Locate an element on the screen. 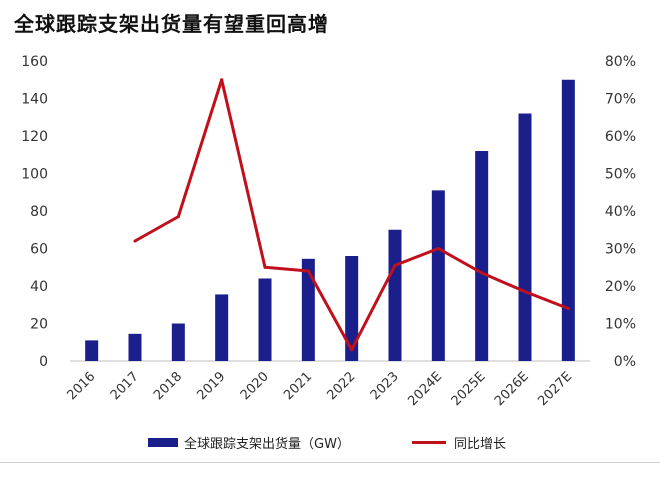 Image resolution: width=660 pixels, height=477 pixels. y-right-tick-label: 70% is located at coordinates (620, 100).